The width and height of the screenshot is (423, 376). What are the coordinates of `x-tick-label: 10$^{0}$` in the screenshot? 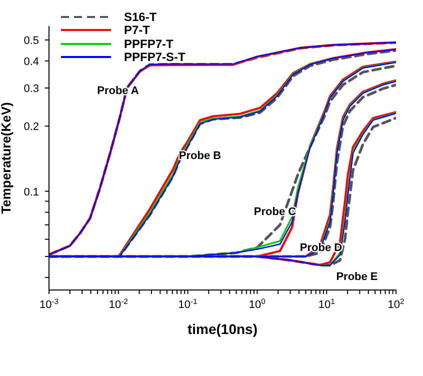 It's located at (257, 303).